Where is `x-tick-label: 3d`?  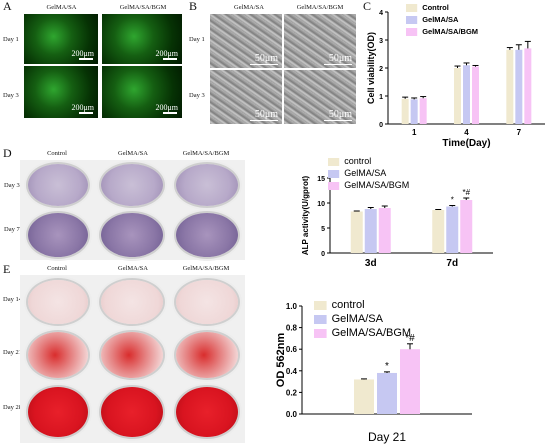
x-tick-label: 3d is located at coordinates (371, 263).